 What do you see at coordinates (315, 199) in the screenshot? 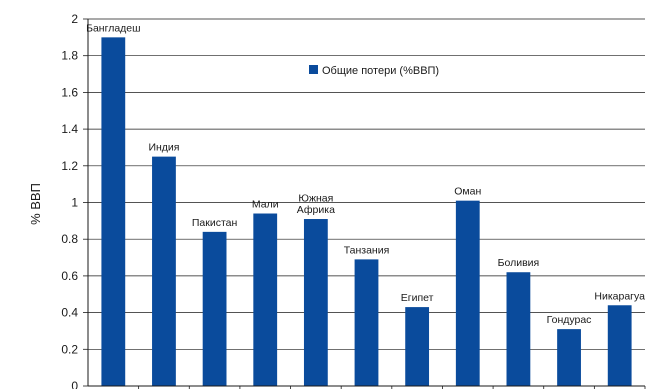
I see `bar-label: Южная` at bounding box center [315, 199].